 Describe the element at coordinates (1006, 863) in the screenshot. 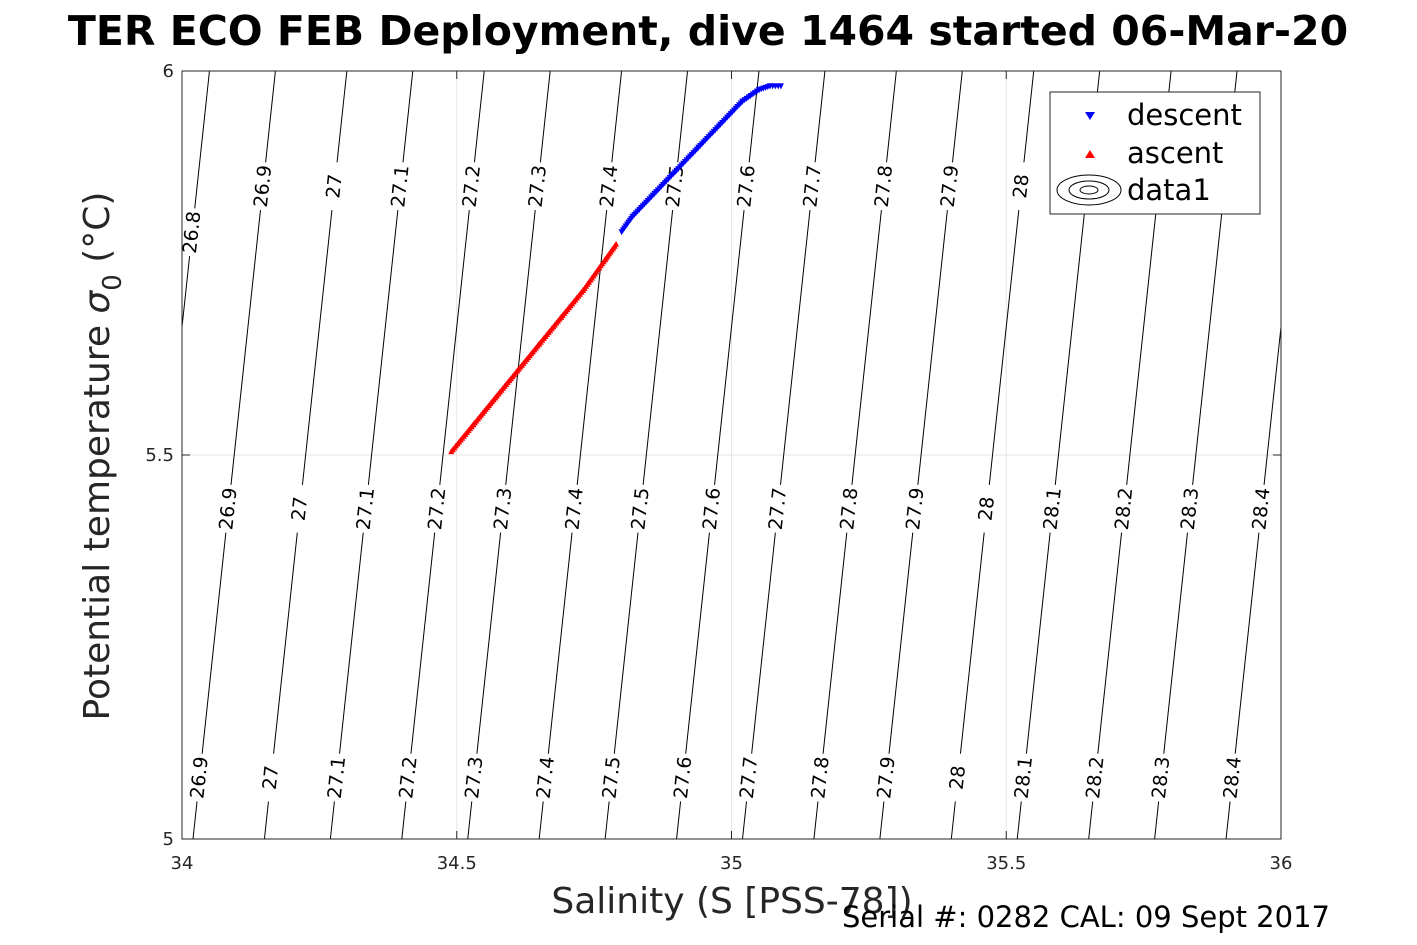

I see `x-tick-label: 35.5` at that location.